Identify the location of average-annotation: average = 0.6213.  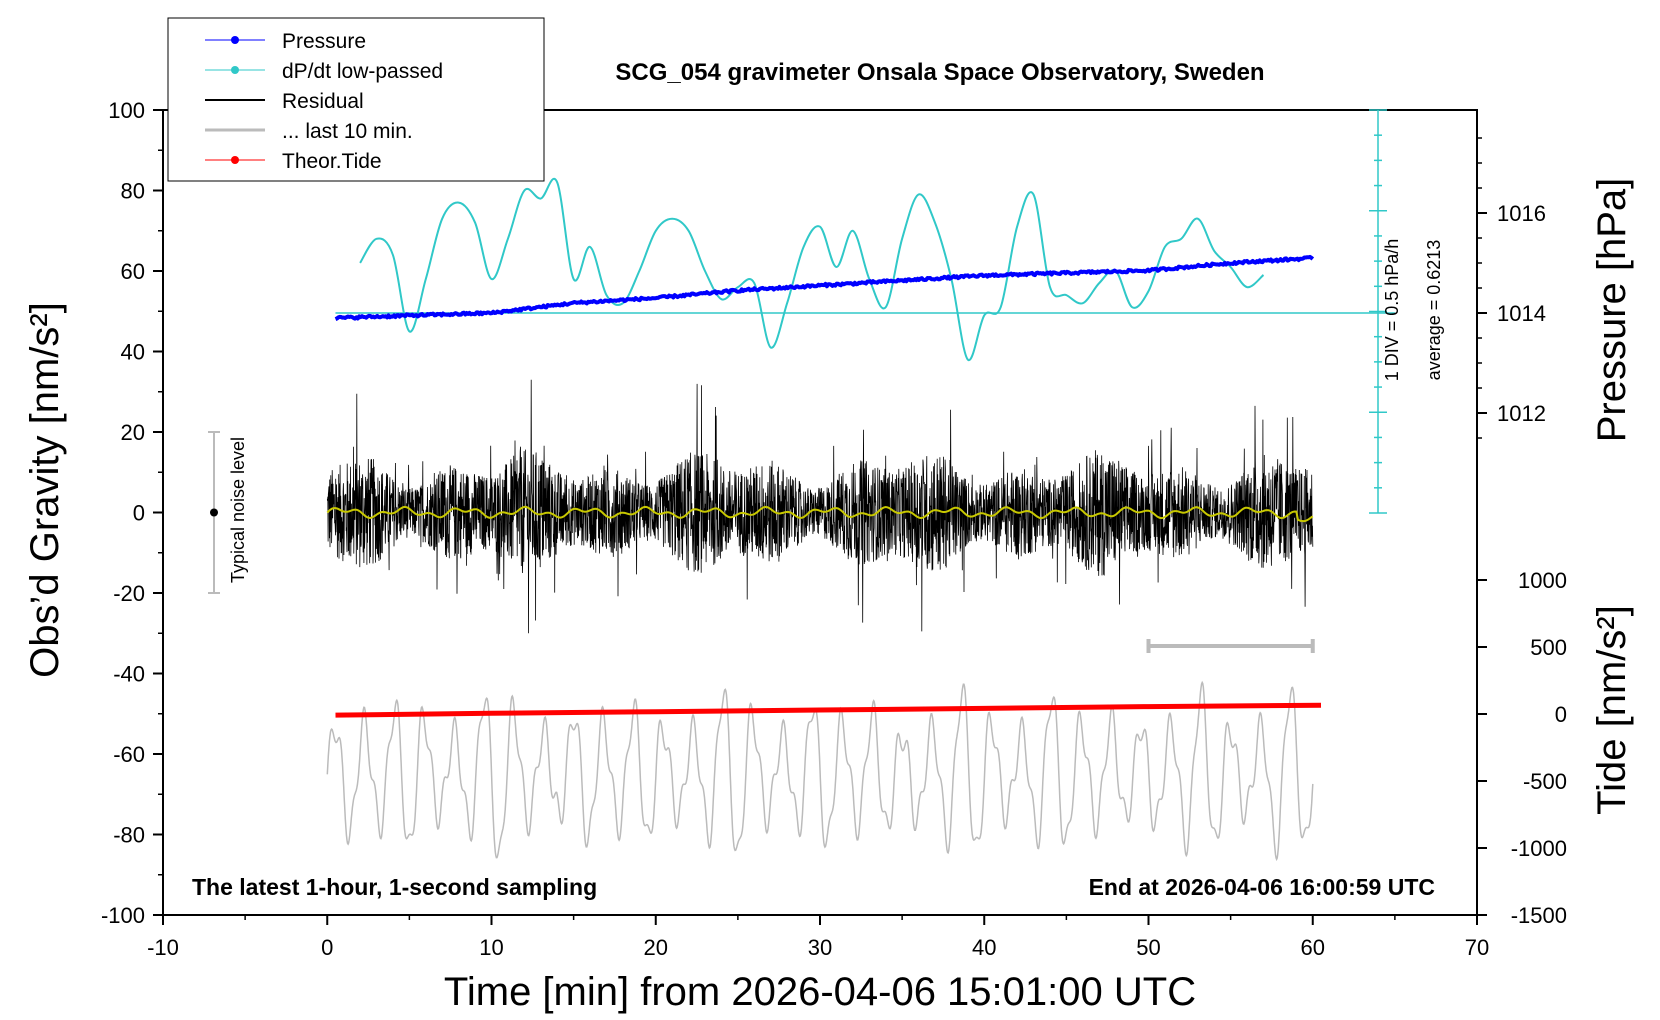
(1434, 310).